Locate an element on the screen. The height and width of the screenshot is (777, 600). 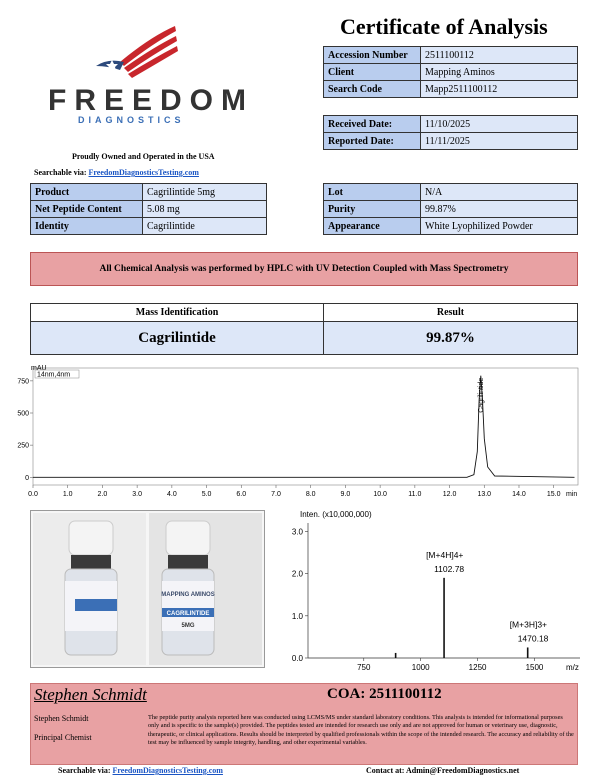
x-tick-label: 10.0 is located at coordinates (380, 494).